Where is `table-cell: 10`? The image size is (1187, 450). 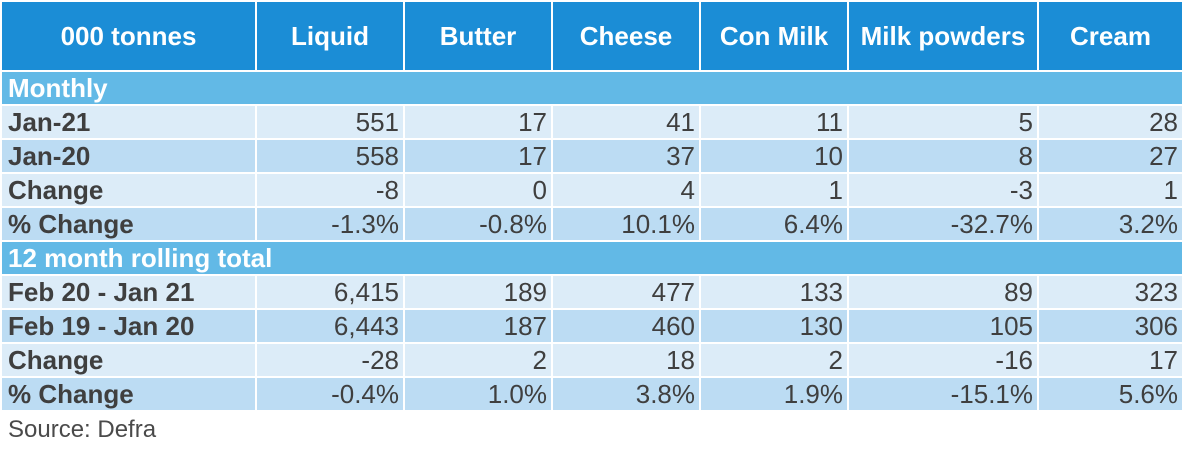
table-cell: 10 is located at coordinates (774, 156).